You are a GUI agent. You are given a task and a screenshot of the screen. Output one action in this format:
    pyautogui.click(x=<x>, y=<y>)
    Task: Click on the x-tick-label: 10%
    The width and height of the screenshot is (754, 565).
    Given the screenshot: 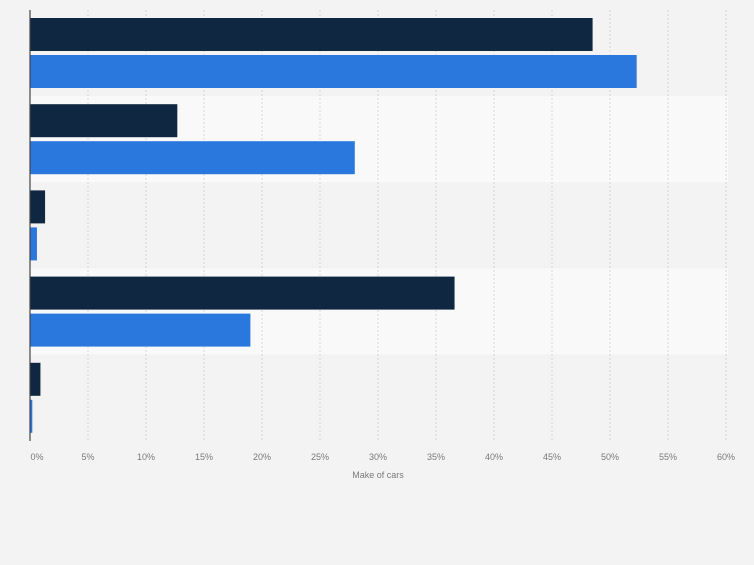 What is the action you would take?
    pyautogui.click(x=146, y=457)
    